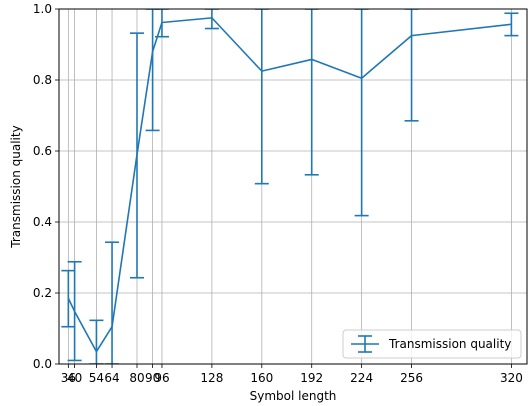 The image size is (529, 406). I want to click on y-tick-label: 0.8, so click(42, 80).